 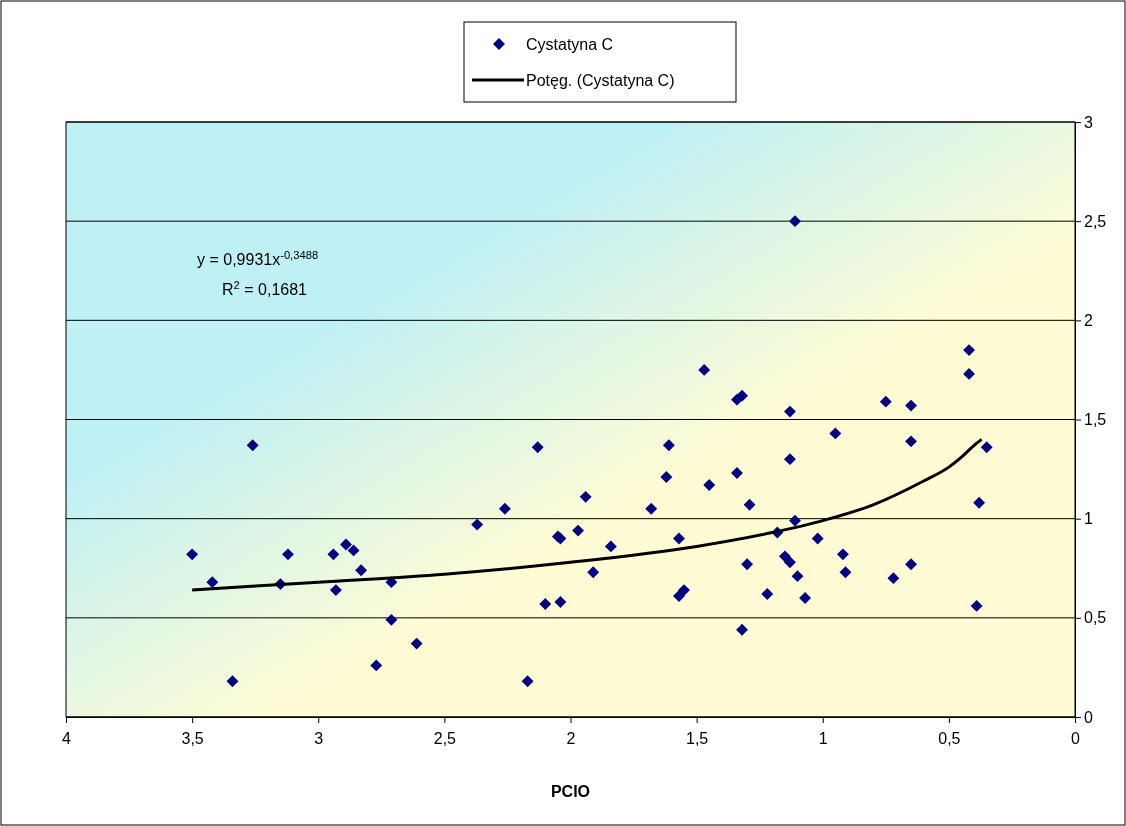 I want to click on x-tick-label: 0,5, so click(x=949, y=738).